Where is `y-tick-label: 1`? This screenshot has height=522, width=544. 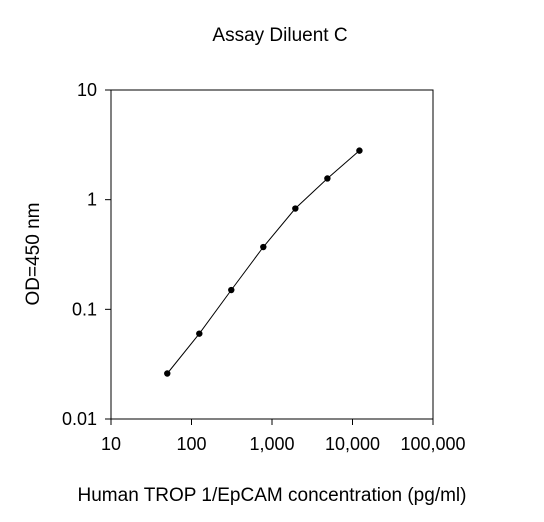 y-tick-label: 1 is located at coordinates (92, 200).